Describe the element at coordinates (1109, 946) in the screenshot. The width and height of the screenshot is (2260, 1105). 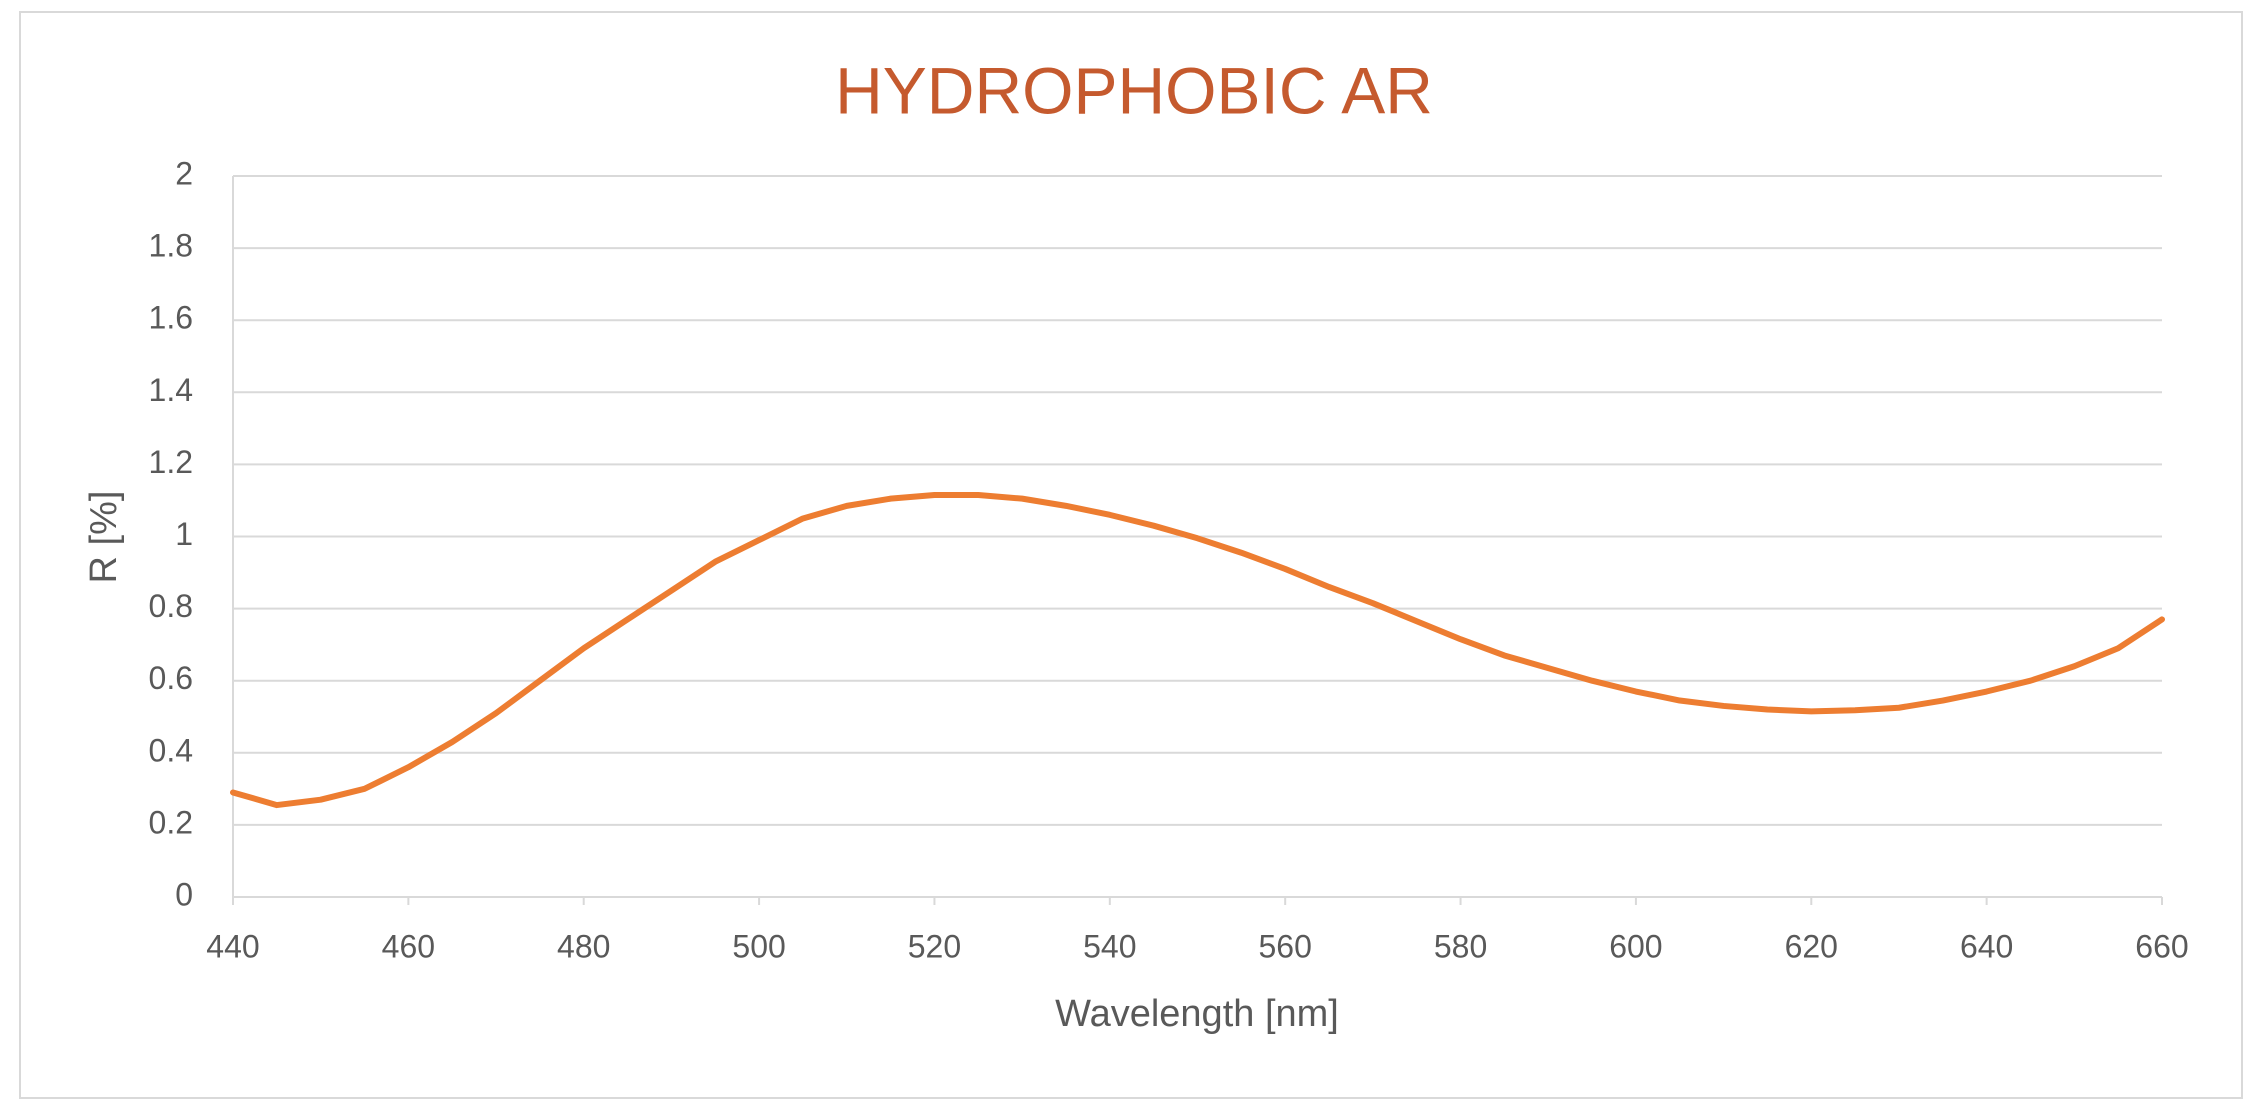
I see `x-tick-label: 540` at that location.